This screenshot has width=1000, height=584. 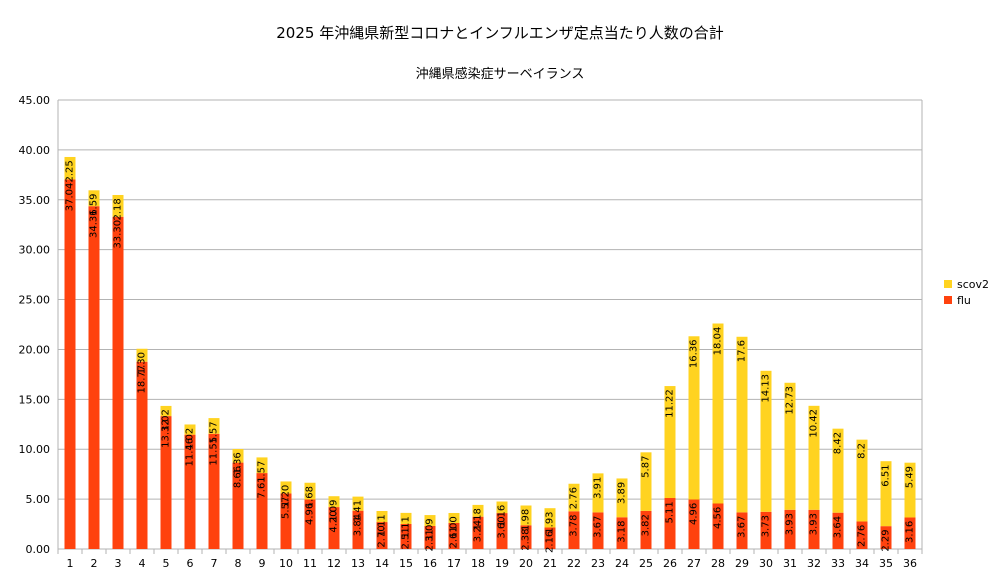 I want to click on data-label-flu: 2.61, so click(x=454, y=537).